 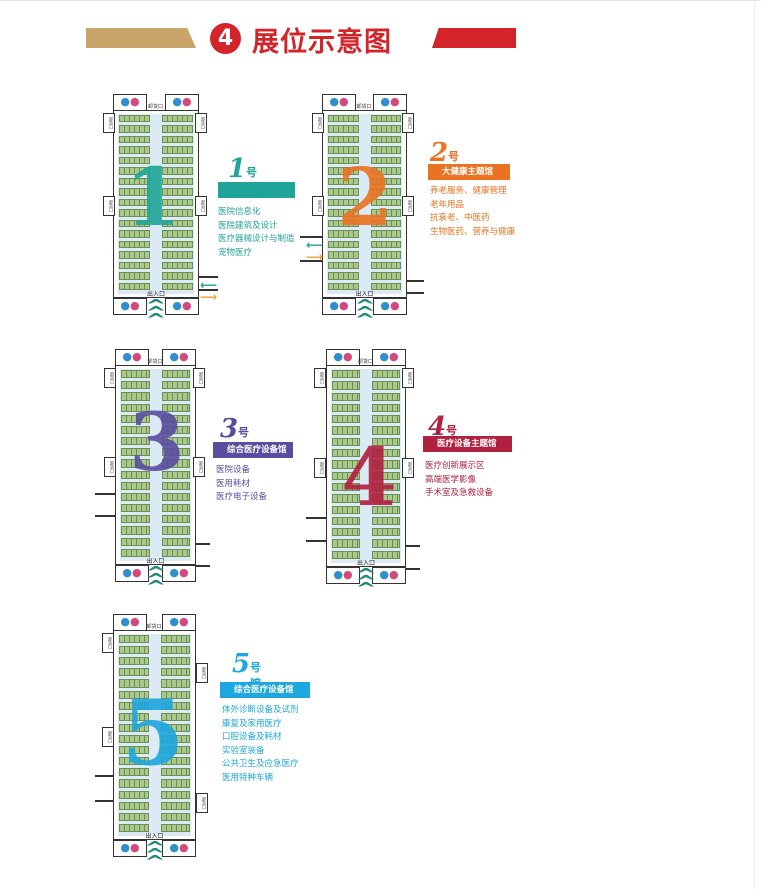 I want to click on category-item: 医疗器械设计与制造, so click(x=256, y=239).